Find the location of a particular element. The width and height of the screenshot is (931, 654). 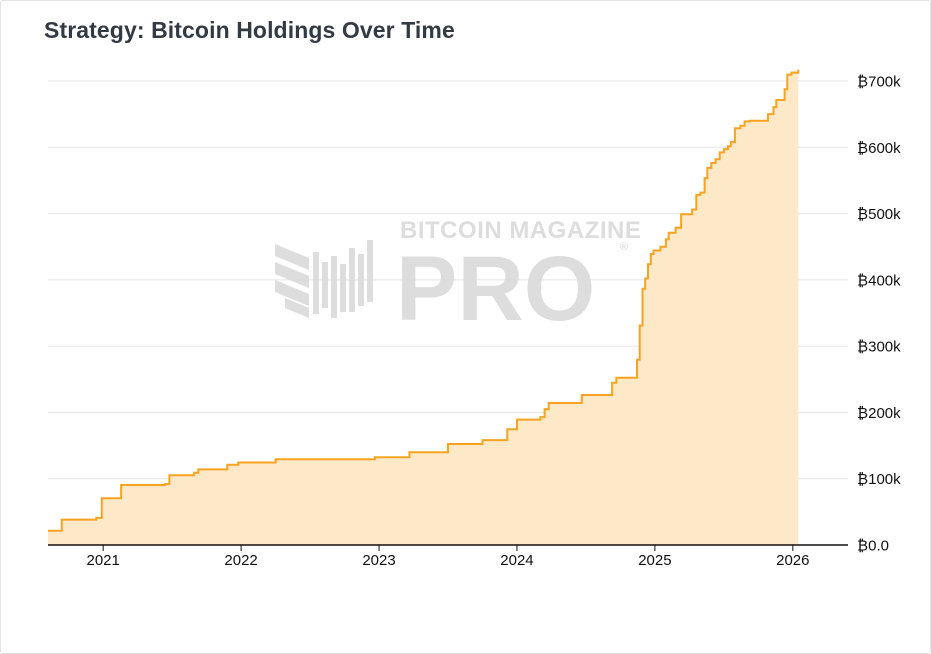

x-axis-ticks: 2021 2022 2023 2024 2025 2026 is located at coordinates (448, 557).